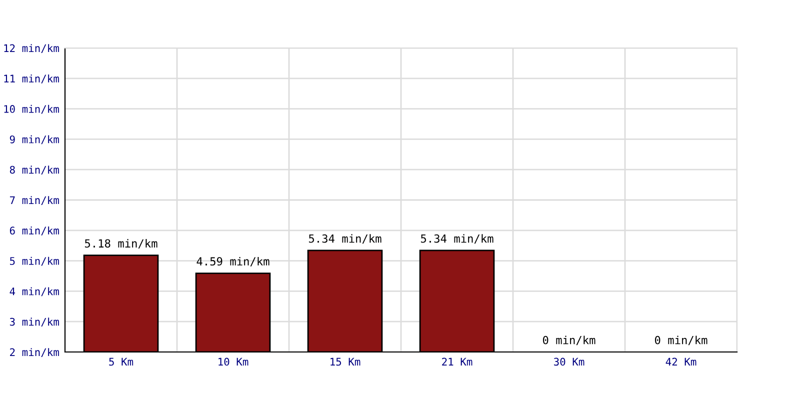  I want to click on y-tick-label: 4 min/km, so click(34, 291).